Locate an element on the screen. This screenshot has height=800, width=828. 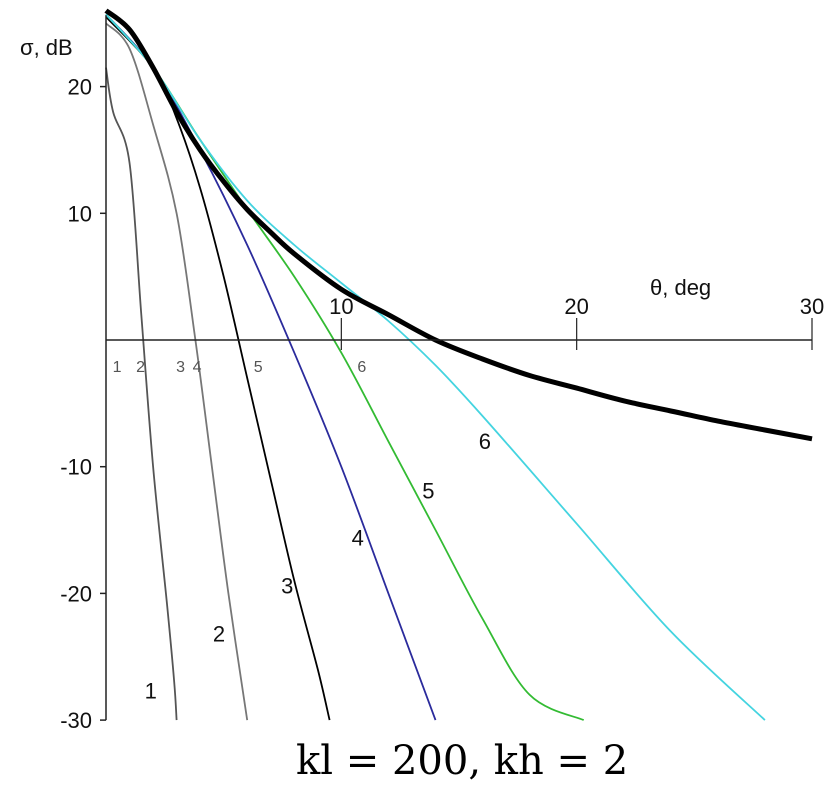
crossing-label: 4 is located at coordinates (197, 367).